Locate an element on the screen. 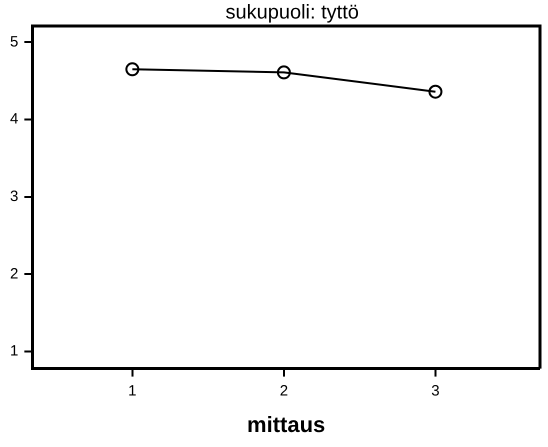 Image resolution: width=548 pixels, height=447 pixels. y-tick-label: 4 is located at coordinates (14, 119).